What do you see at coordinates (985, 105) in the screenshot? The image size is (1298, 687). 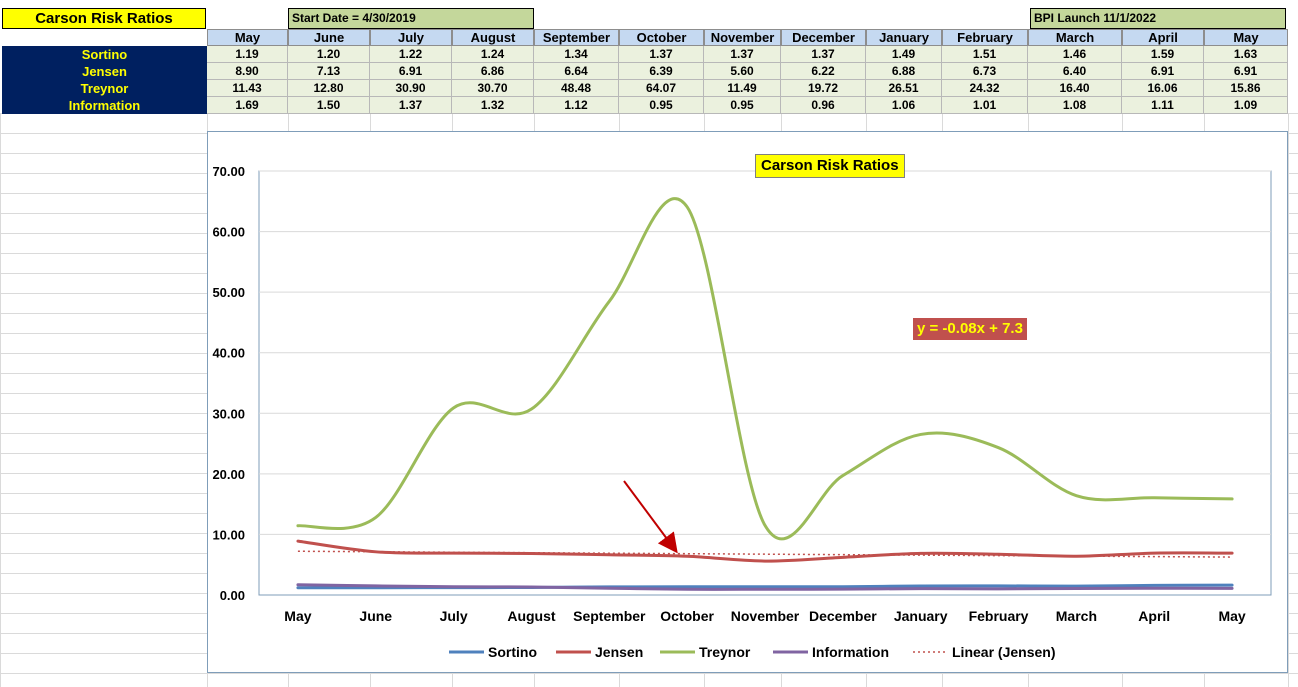 I see `table-cell: 1.01` at bounding box center [985, 105].